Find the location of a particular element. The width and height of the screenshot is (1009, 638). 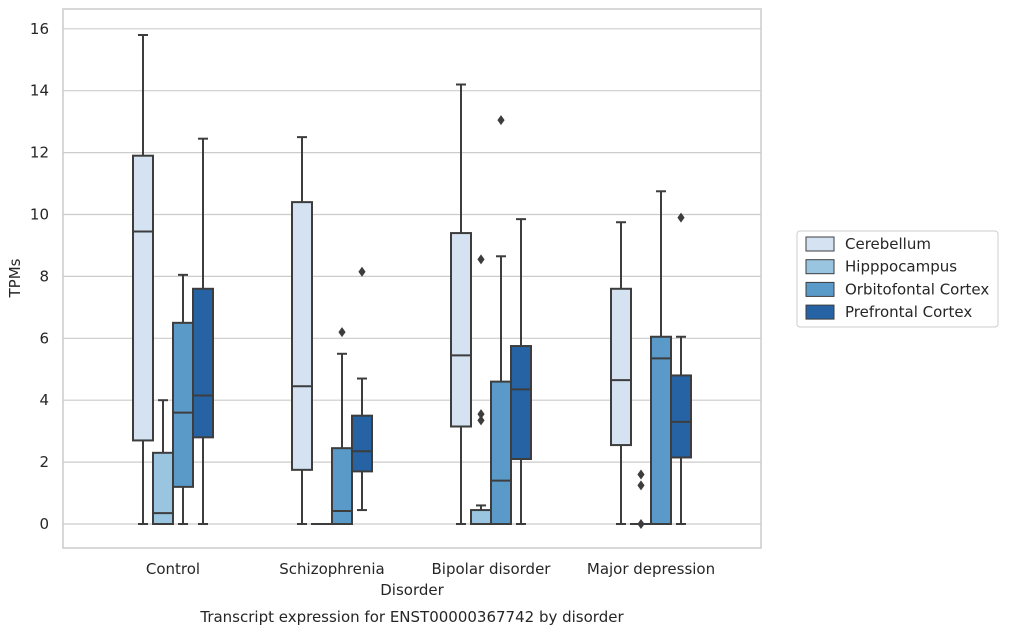

y-axis-label: TPMs is located at coordinates (15, 278).